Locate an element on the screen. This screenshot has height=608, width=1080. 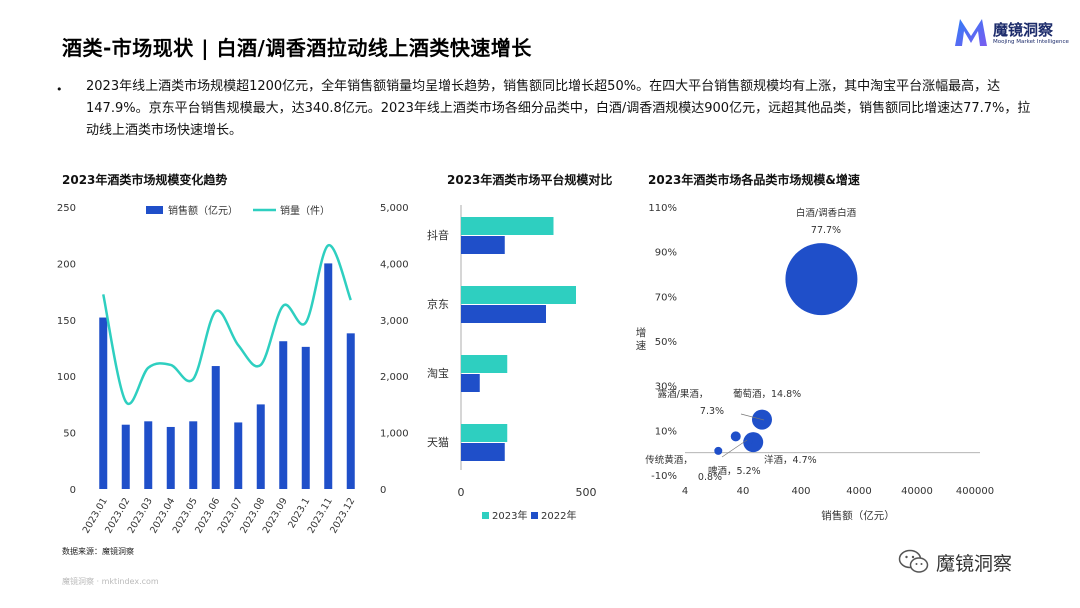
legend-2022-swatch is located at coordinates (534, 515).